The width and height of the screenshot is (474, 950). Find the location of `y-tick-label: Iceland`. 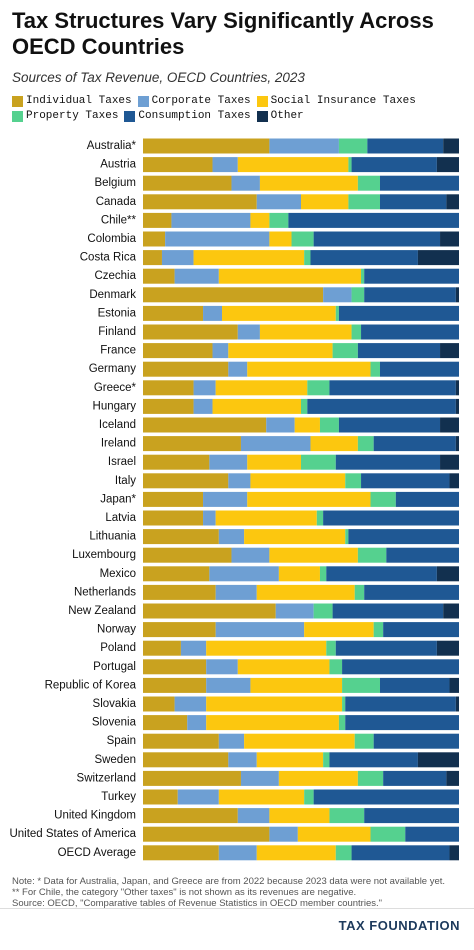

y-tick-label: Iceland is located at coordinates (117, 425).